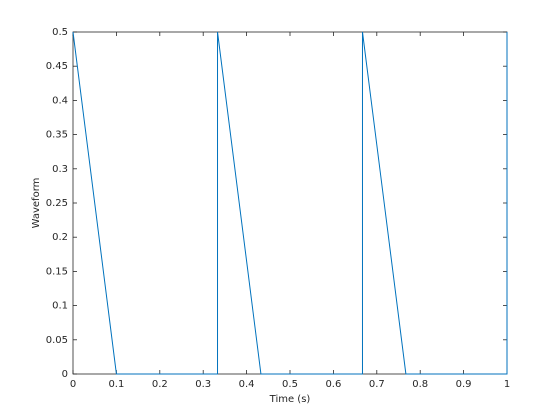 The width and height of the screenshot is (560, 420). What do you see at coordinates (420, 384) in the screenshot?
I see `x-tick-label: 0.8` at bounding box center [420, 384].